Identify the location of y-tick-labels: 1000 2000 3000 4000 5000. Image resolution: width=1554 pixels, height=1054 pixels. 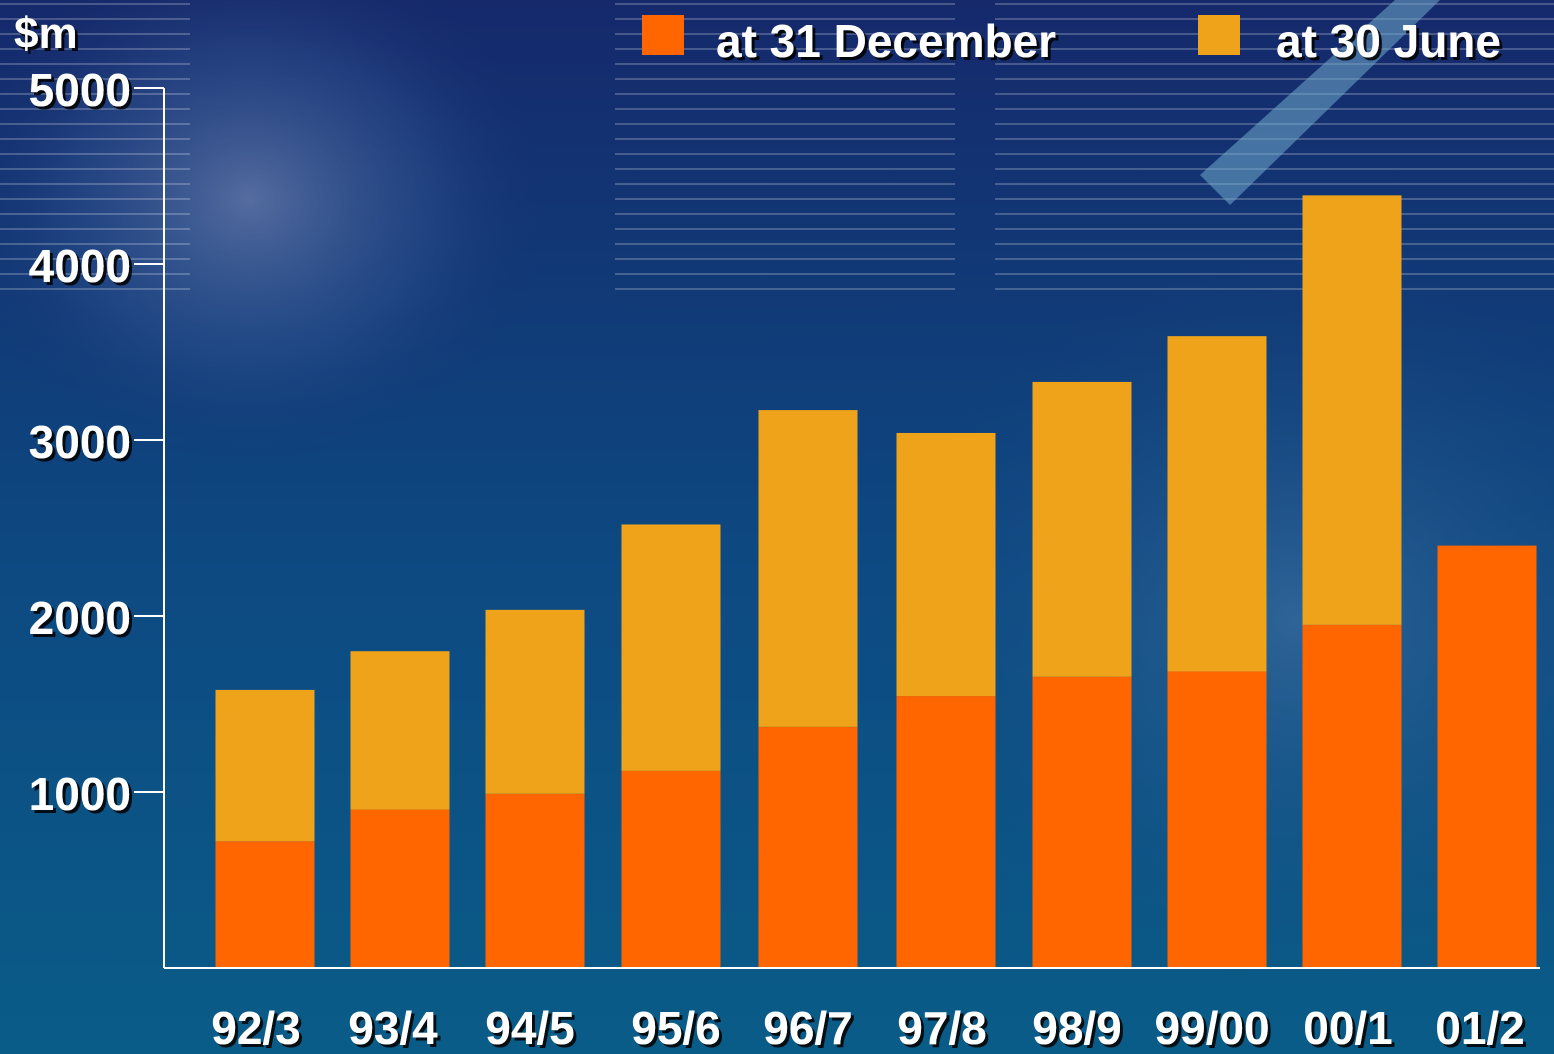
(80, 442).